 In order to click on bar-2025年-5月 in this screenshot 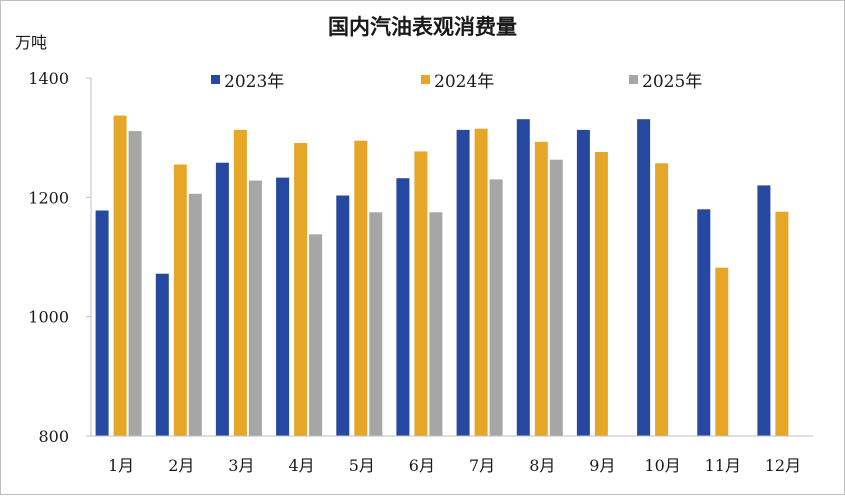, I will do `click(376, 324)`.